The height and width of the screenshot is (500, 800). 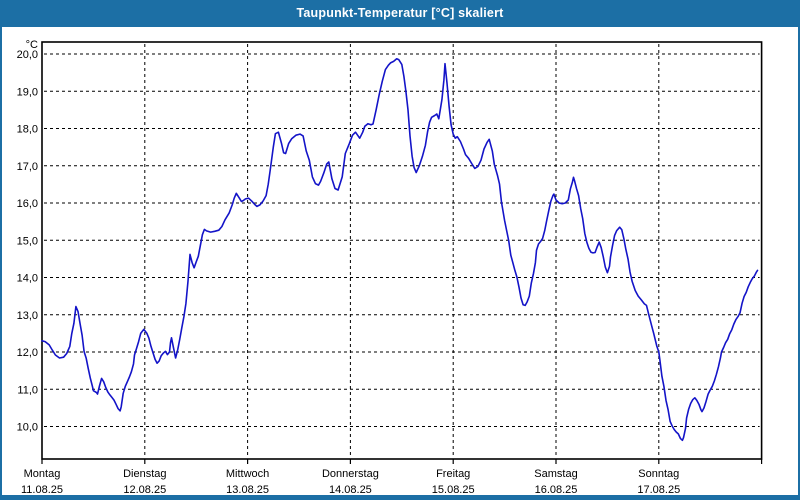 I want to click on svg-text: Montag, so click(x=42, y=474).